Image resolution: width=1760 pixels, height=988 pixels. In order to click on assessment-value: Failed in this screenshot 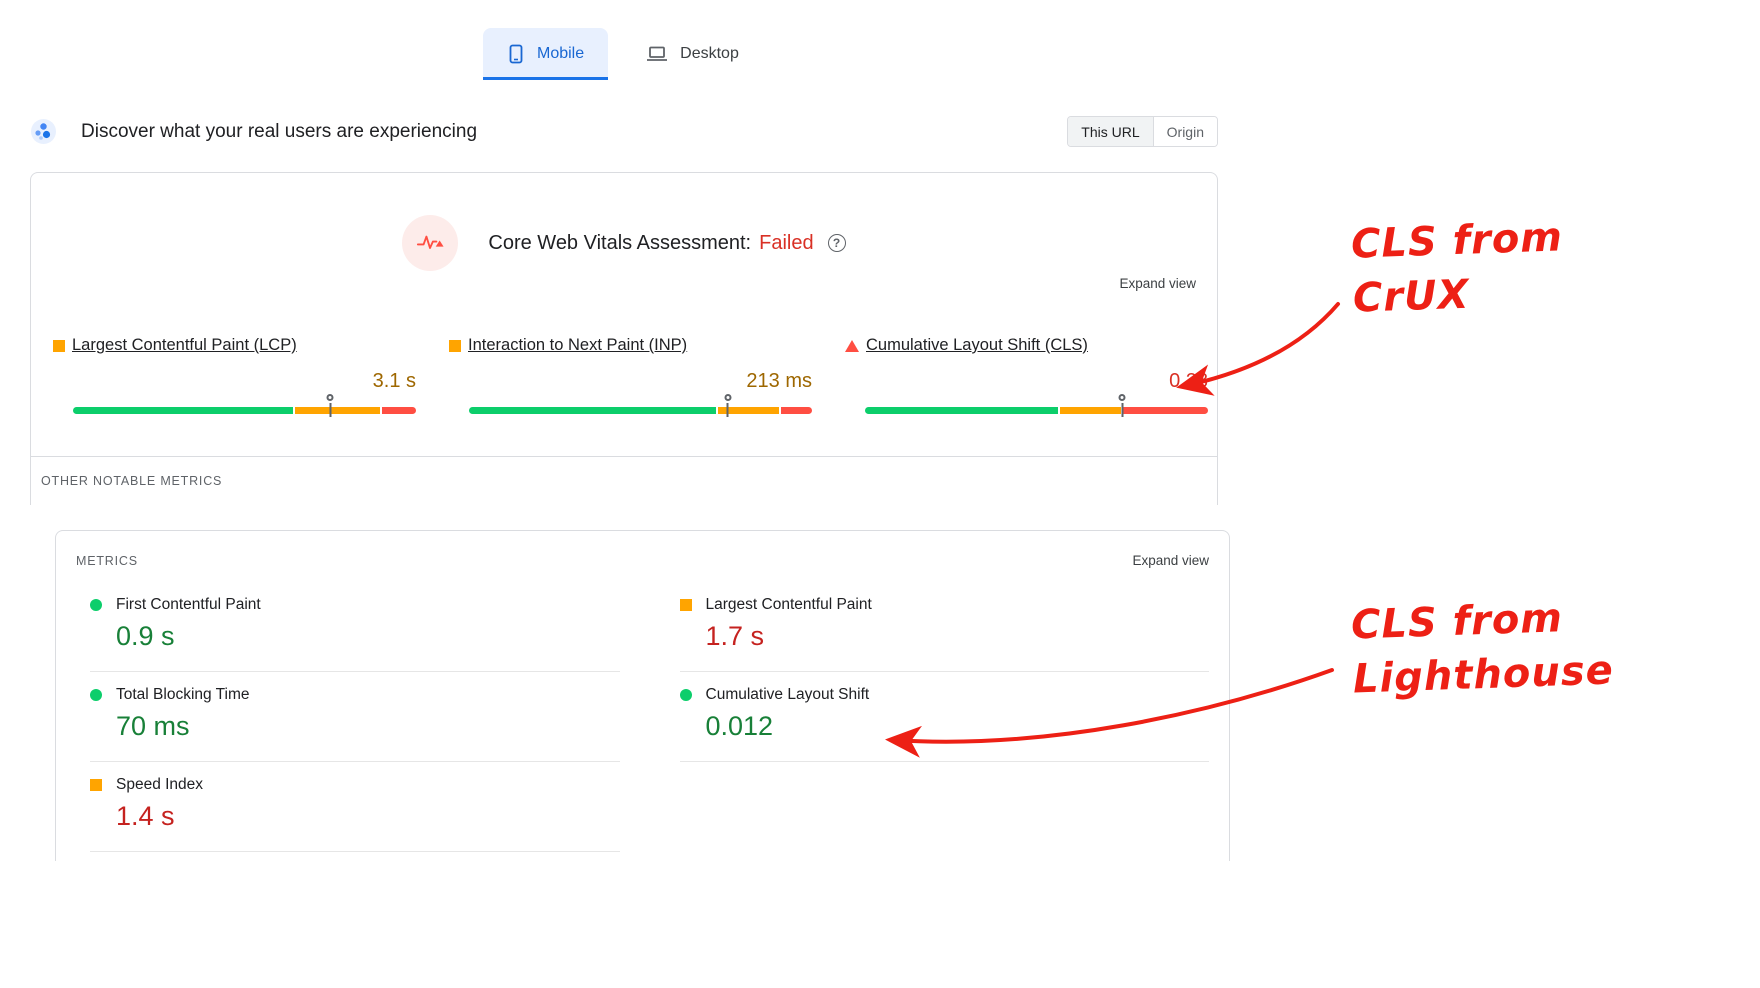, I will do `click(786, 242)`.